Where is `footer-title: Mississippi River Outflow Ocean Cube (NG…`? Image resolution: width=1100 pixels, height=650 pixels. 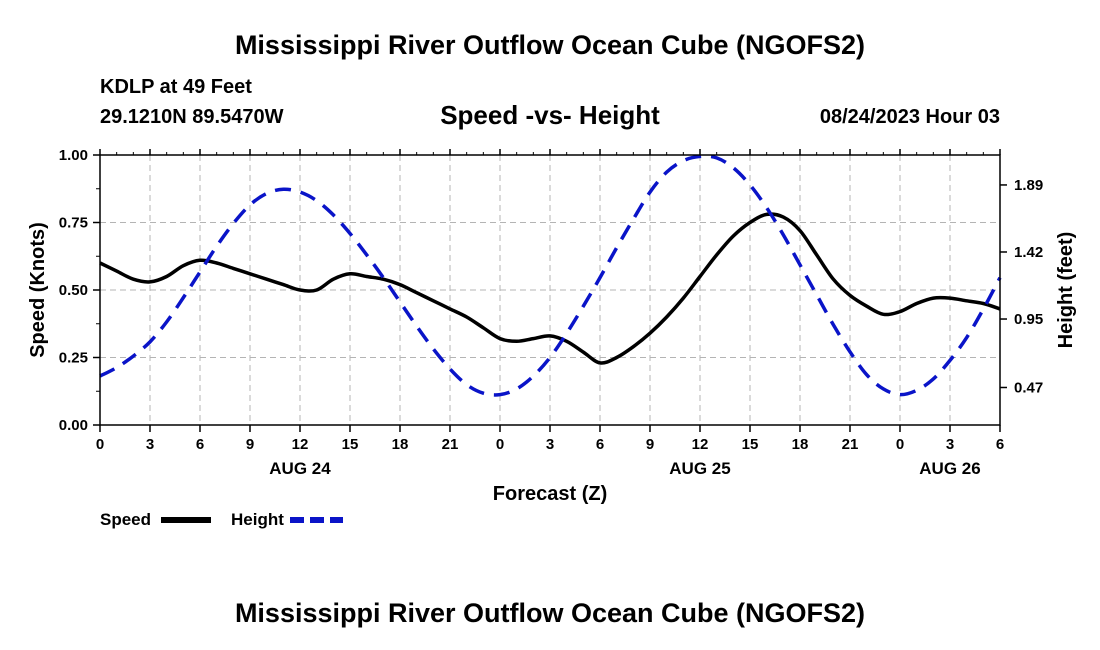 footer-title: Mississippi River Outflow Ocean Cube (NG… is located at coordinates (550, 613).